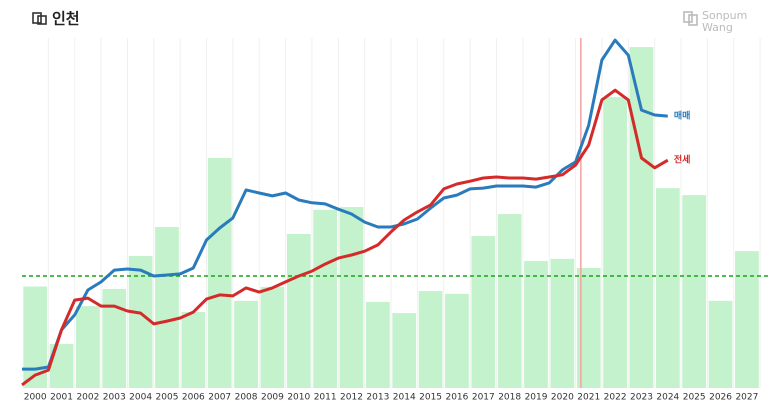  Describe the element at coordinates (690, 18) in the screenshot. I see `brand-icon` at that location.